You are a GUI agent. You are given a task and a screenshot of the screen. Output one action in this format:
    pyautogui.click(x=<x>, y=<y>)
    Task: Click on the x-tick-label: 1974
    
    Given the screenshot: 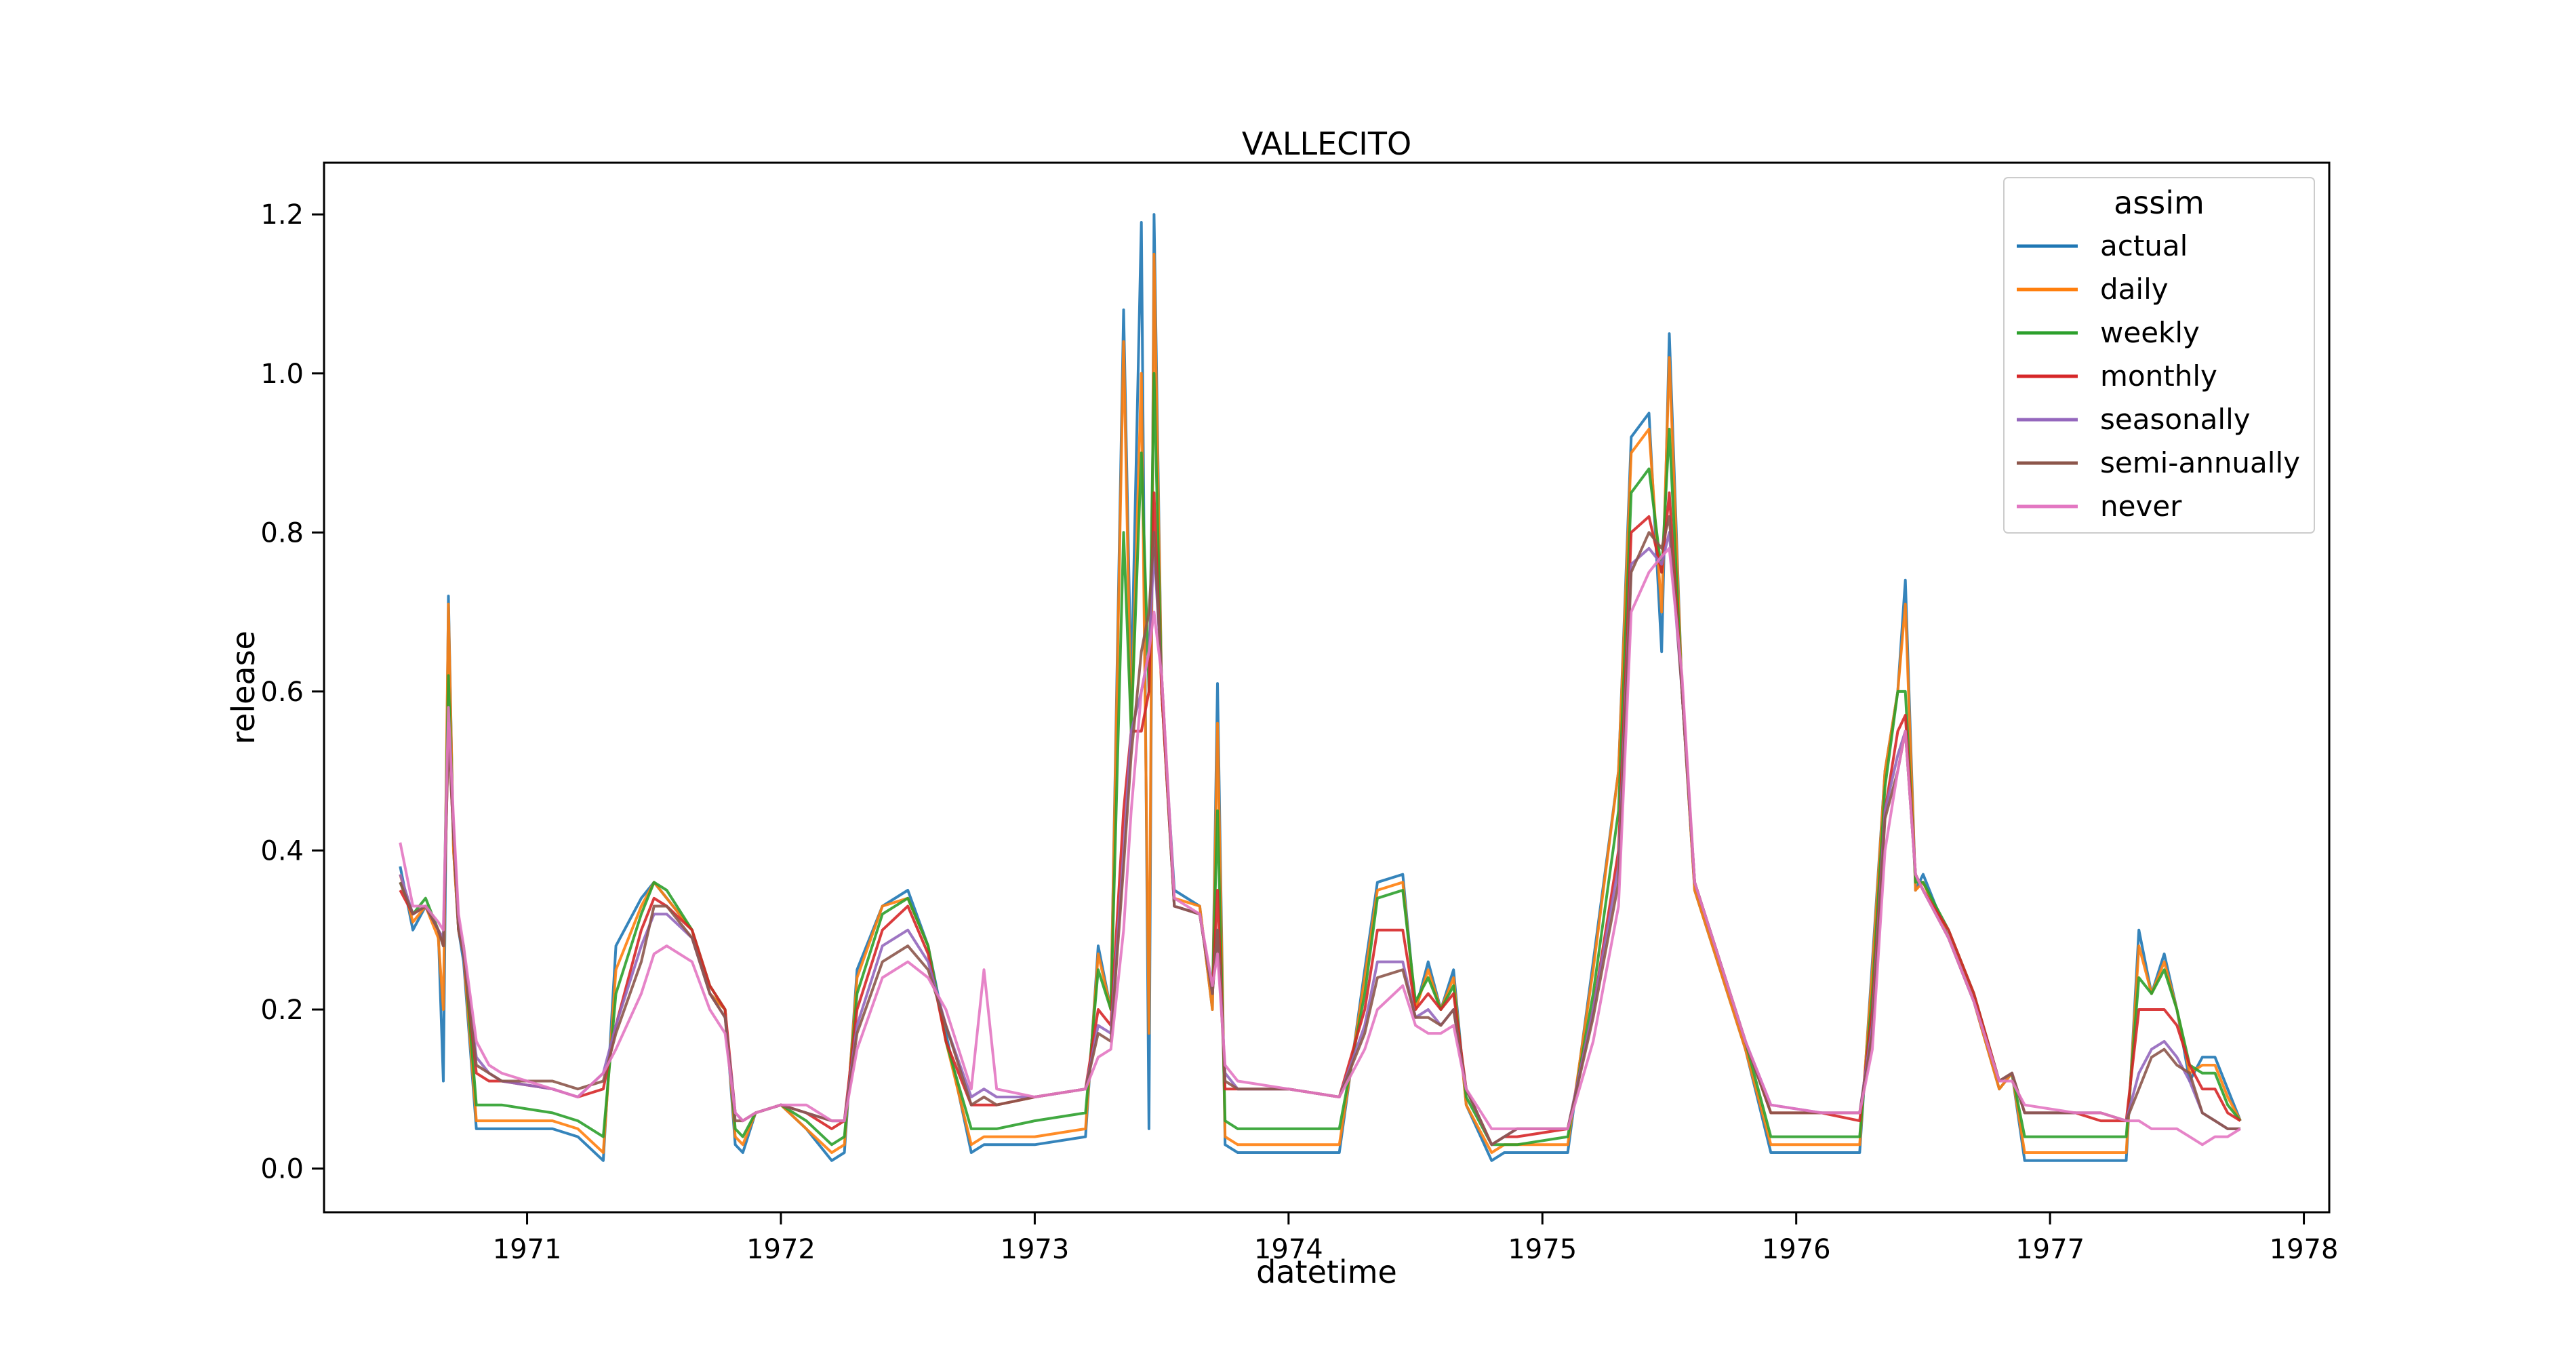 What is the action you would take?
    pyautogui.click(x=1288, y=1249)
    